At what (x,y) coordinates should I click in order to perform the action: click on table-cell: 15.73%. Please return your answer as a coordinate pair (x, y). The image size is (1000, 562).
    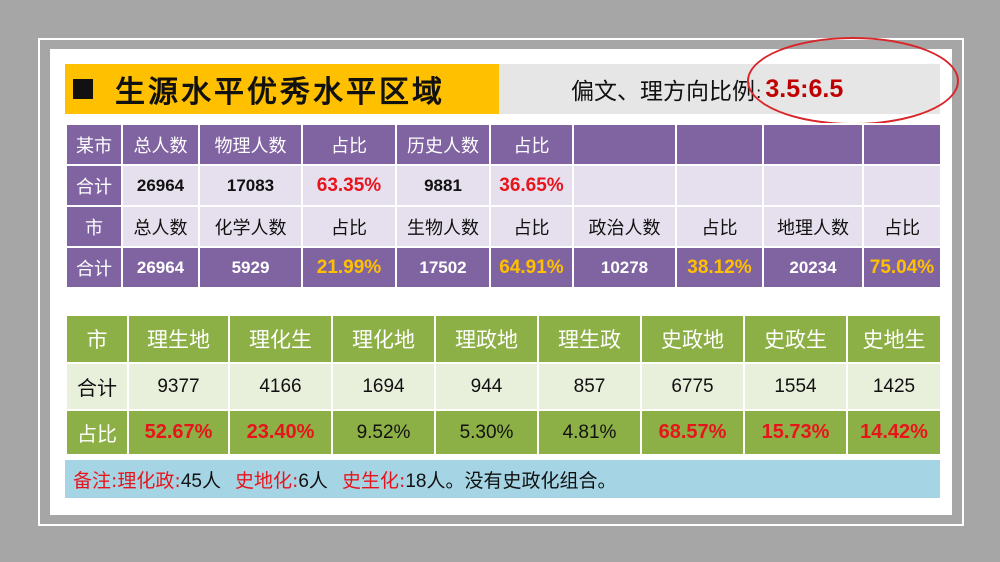
    Looking at the image, I should click on (795, 432).